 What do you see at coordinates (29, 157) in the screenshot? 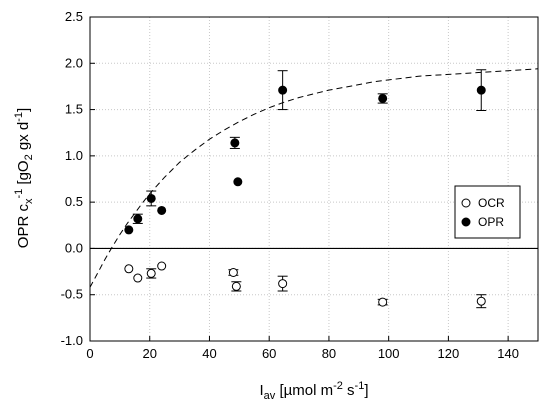
I see `y-label-sub2: 2` at bounding box center [29, 157].